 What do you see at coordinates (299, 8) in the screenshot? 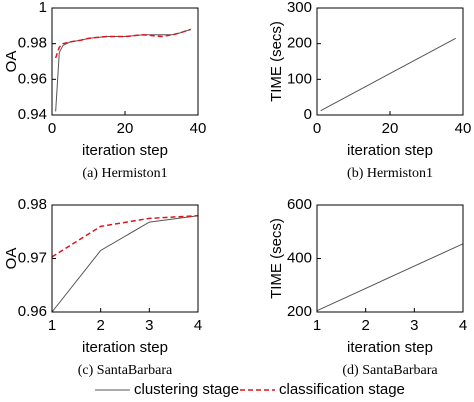
I see `y-tick-label: 300` at bounding box center [299, 8].